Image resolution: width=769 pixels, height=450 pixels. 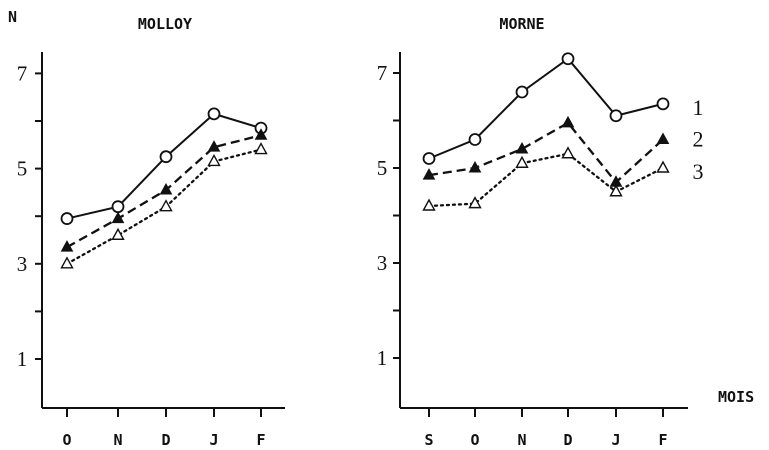 What do you see at coordinates (546, 108) in the screenshot?
I see `series-1-line` at bounding box center [546, 108].